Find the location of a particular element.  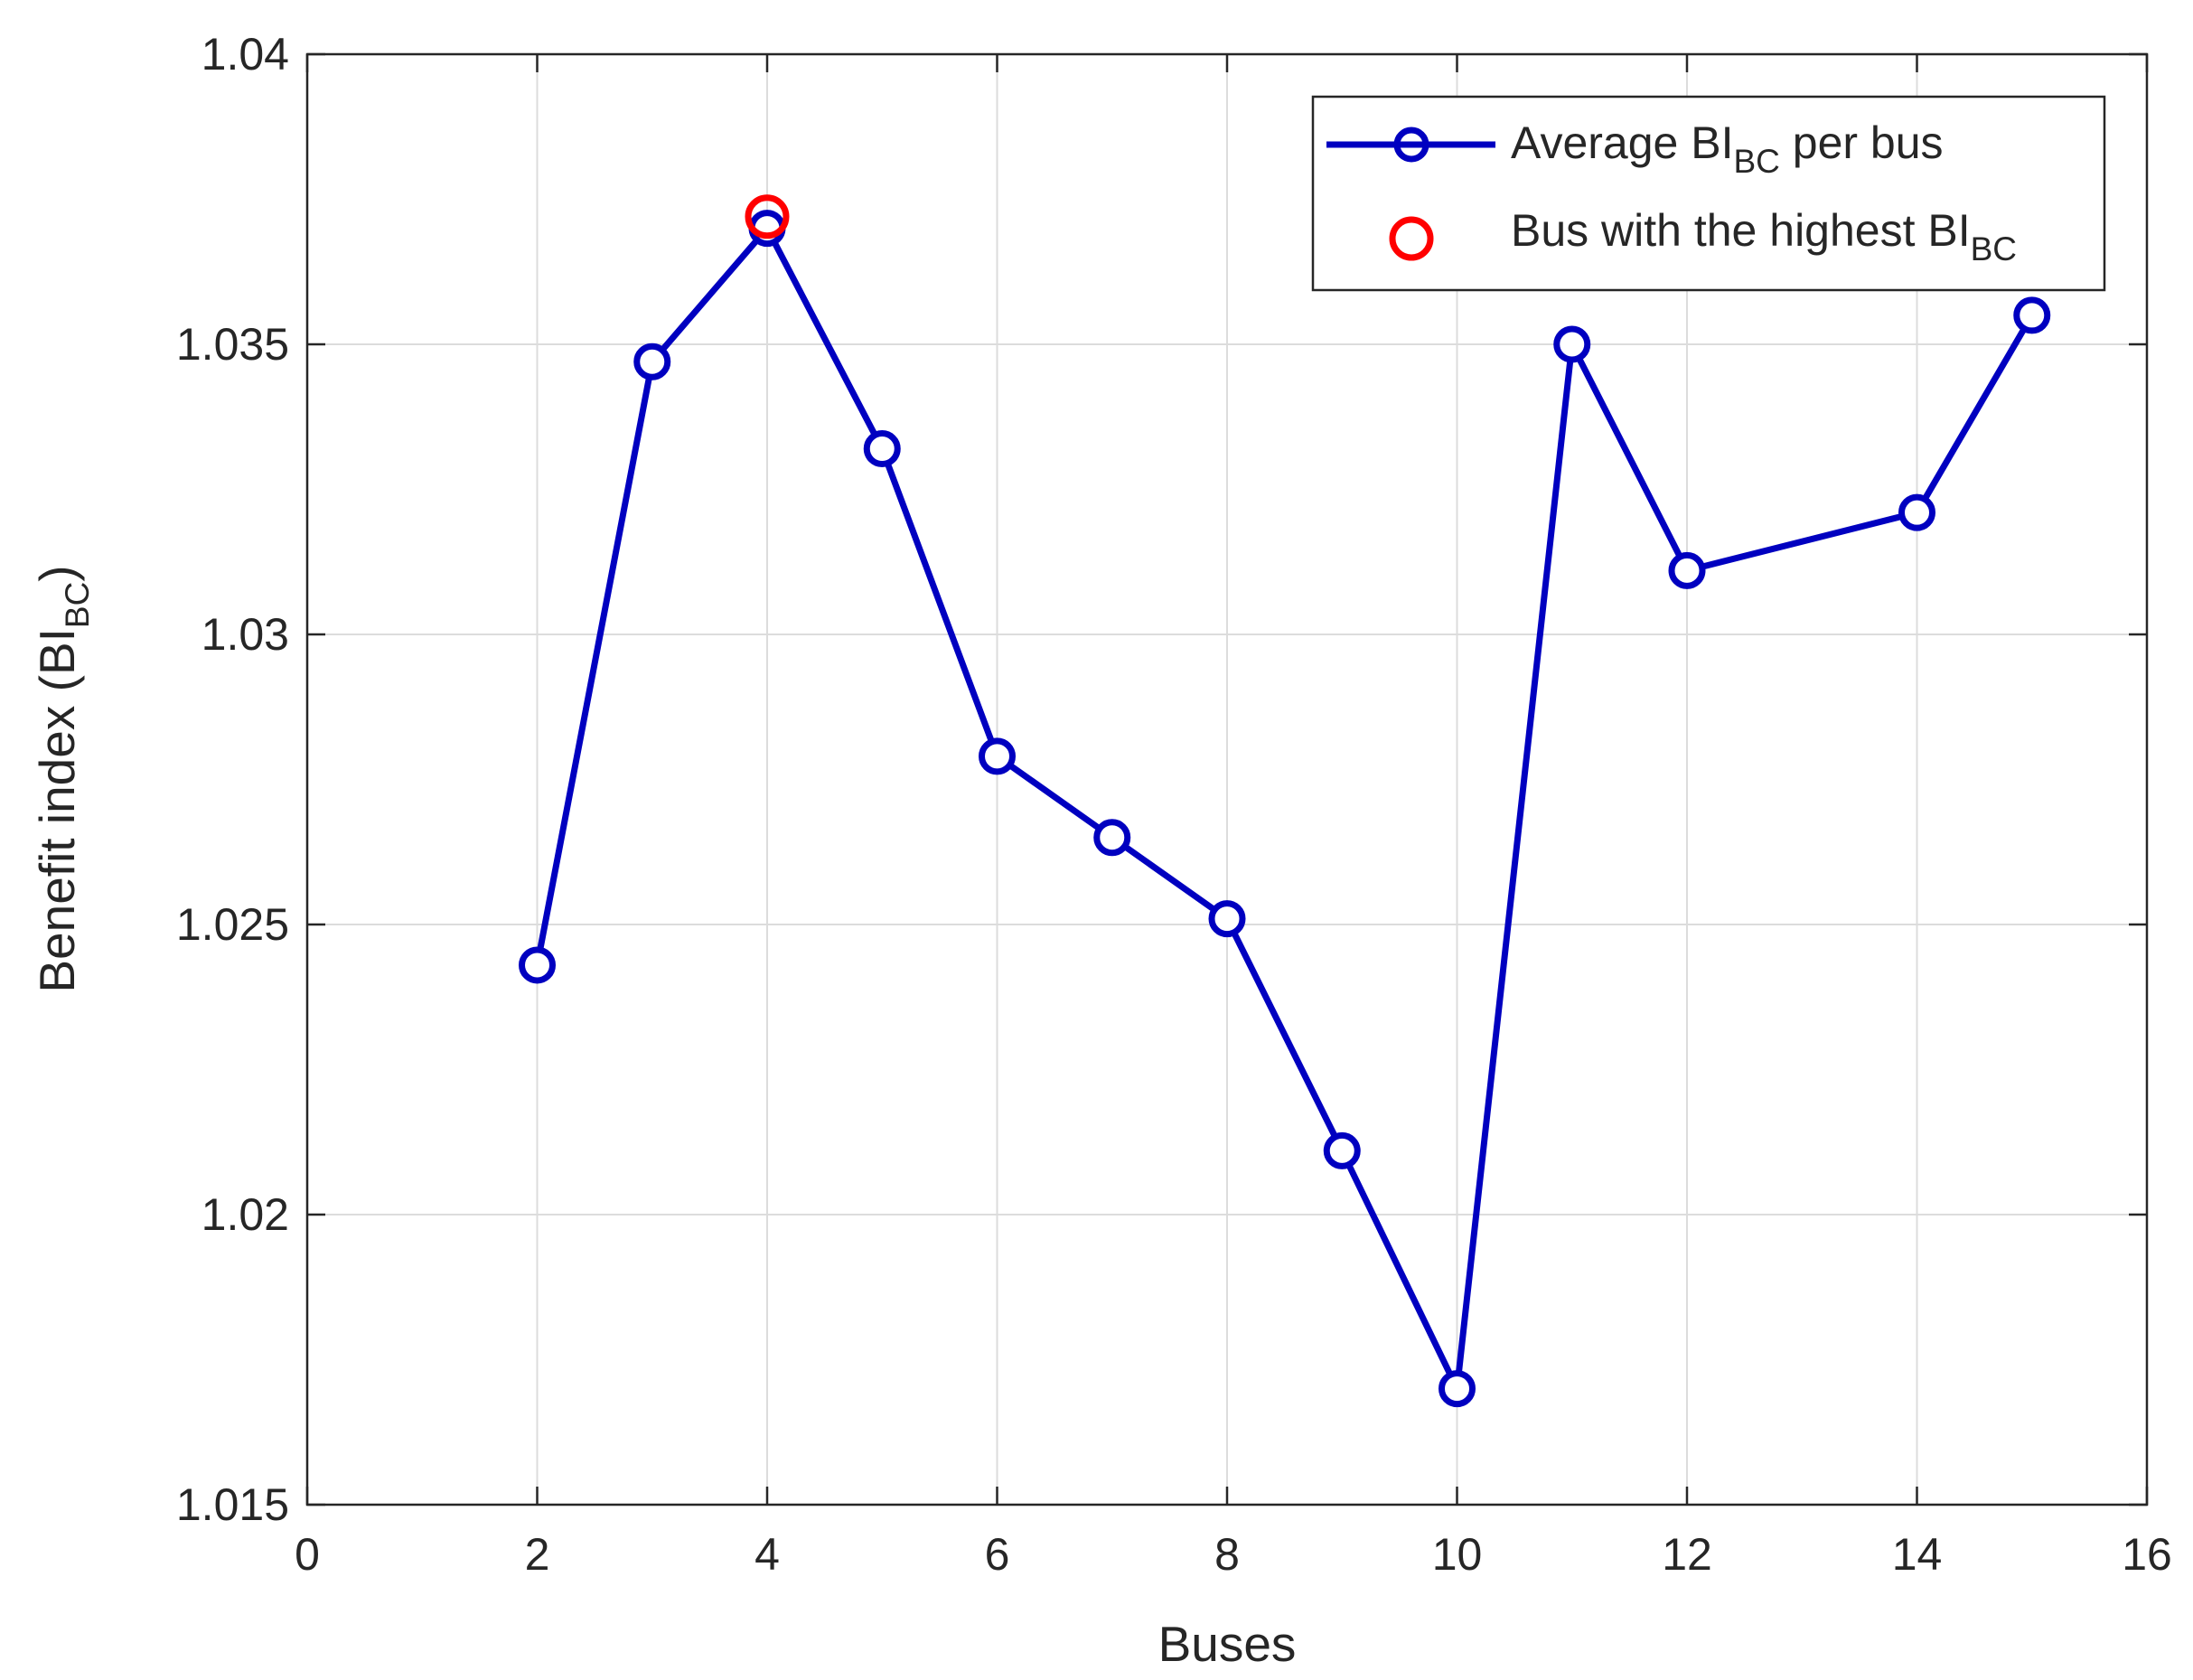

y-tick-label: 1.02 is located at coordinates (245, 1214).